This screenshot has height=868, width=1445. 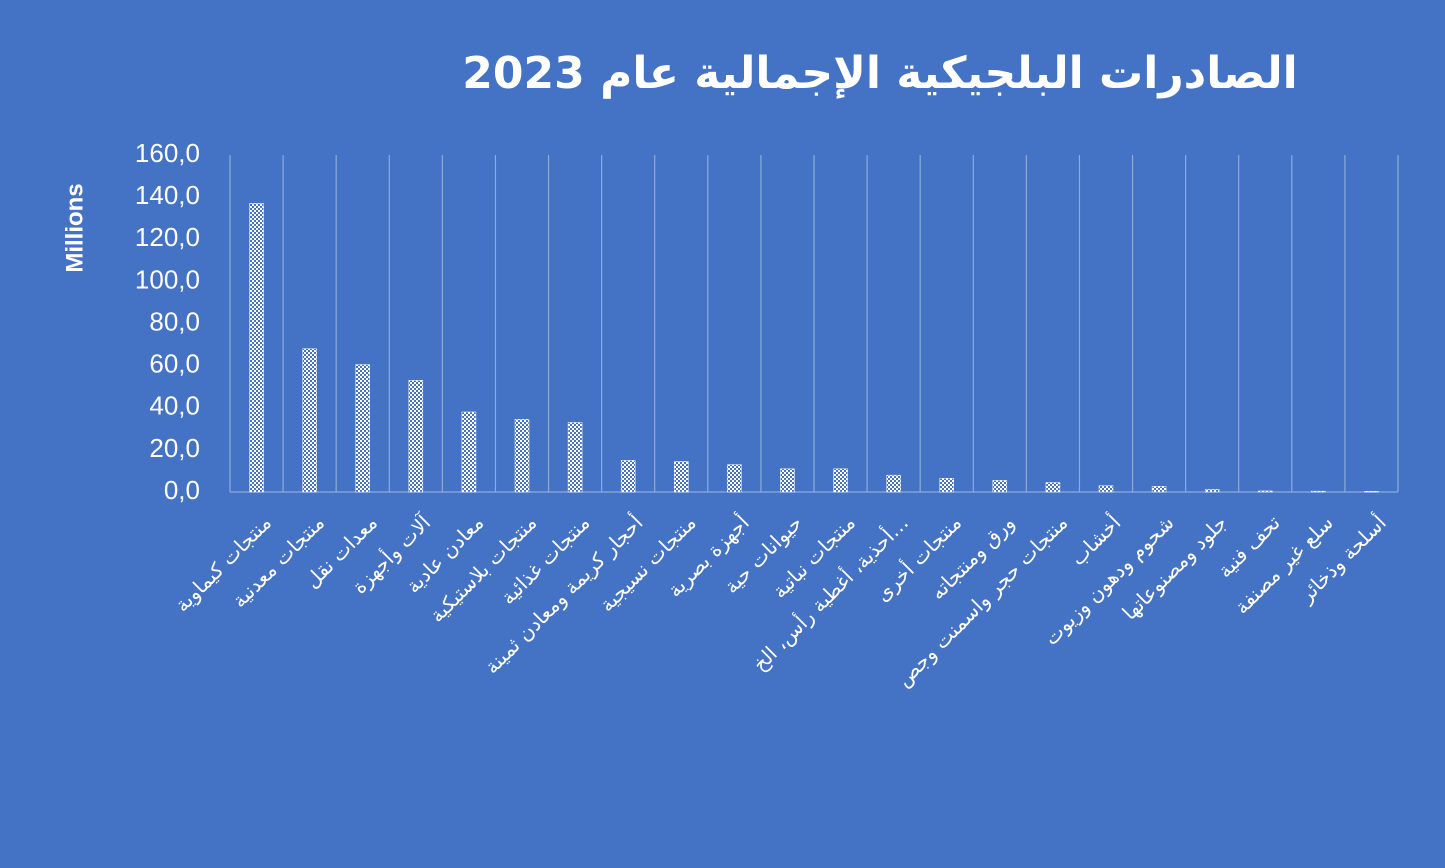 I want to click on y-tick-label: 100,0, so click(x=167, y=279).